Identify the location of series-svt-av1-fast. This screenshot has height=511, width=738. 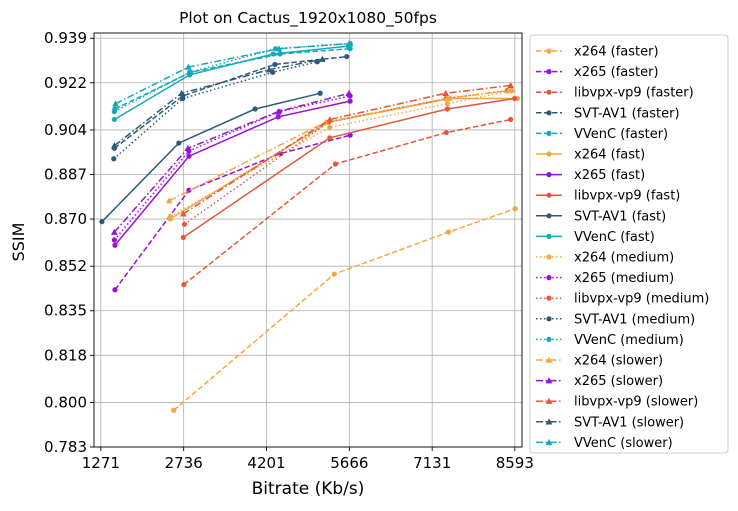
(211, 157).